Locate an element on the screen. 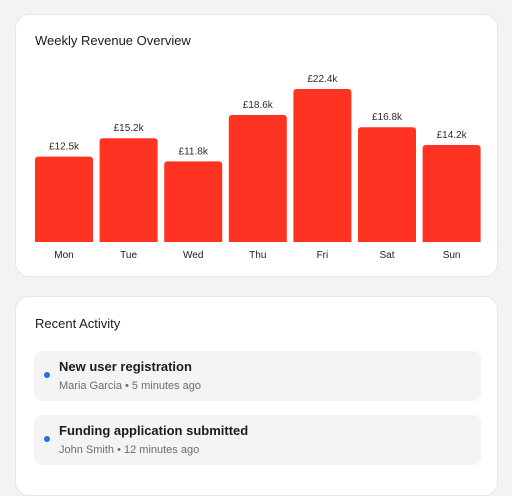 The width and height of the screenshot is (512, 496). activity-meta: John Smith • 12 minutes ago is located at coordinates (129, 450).